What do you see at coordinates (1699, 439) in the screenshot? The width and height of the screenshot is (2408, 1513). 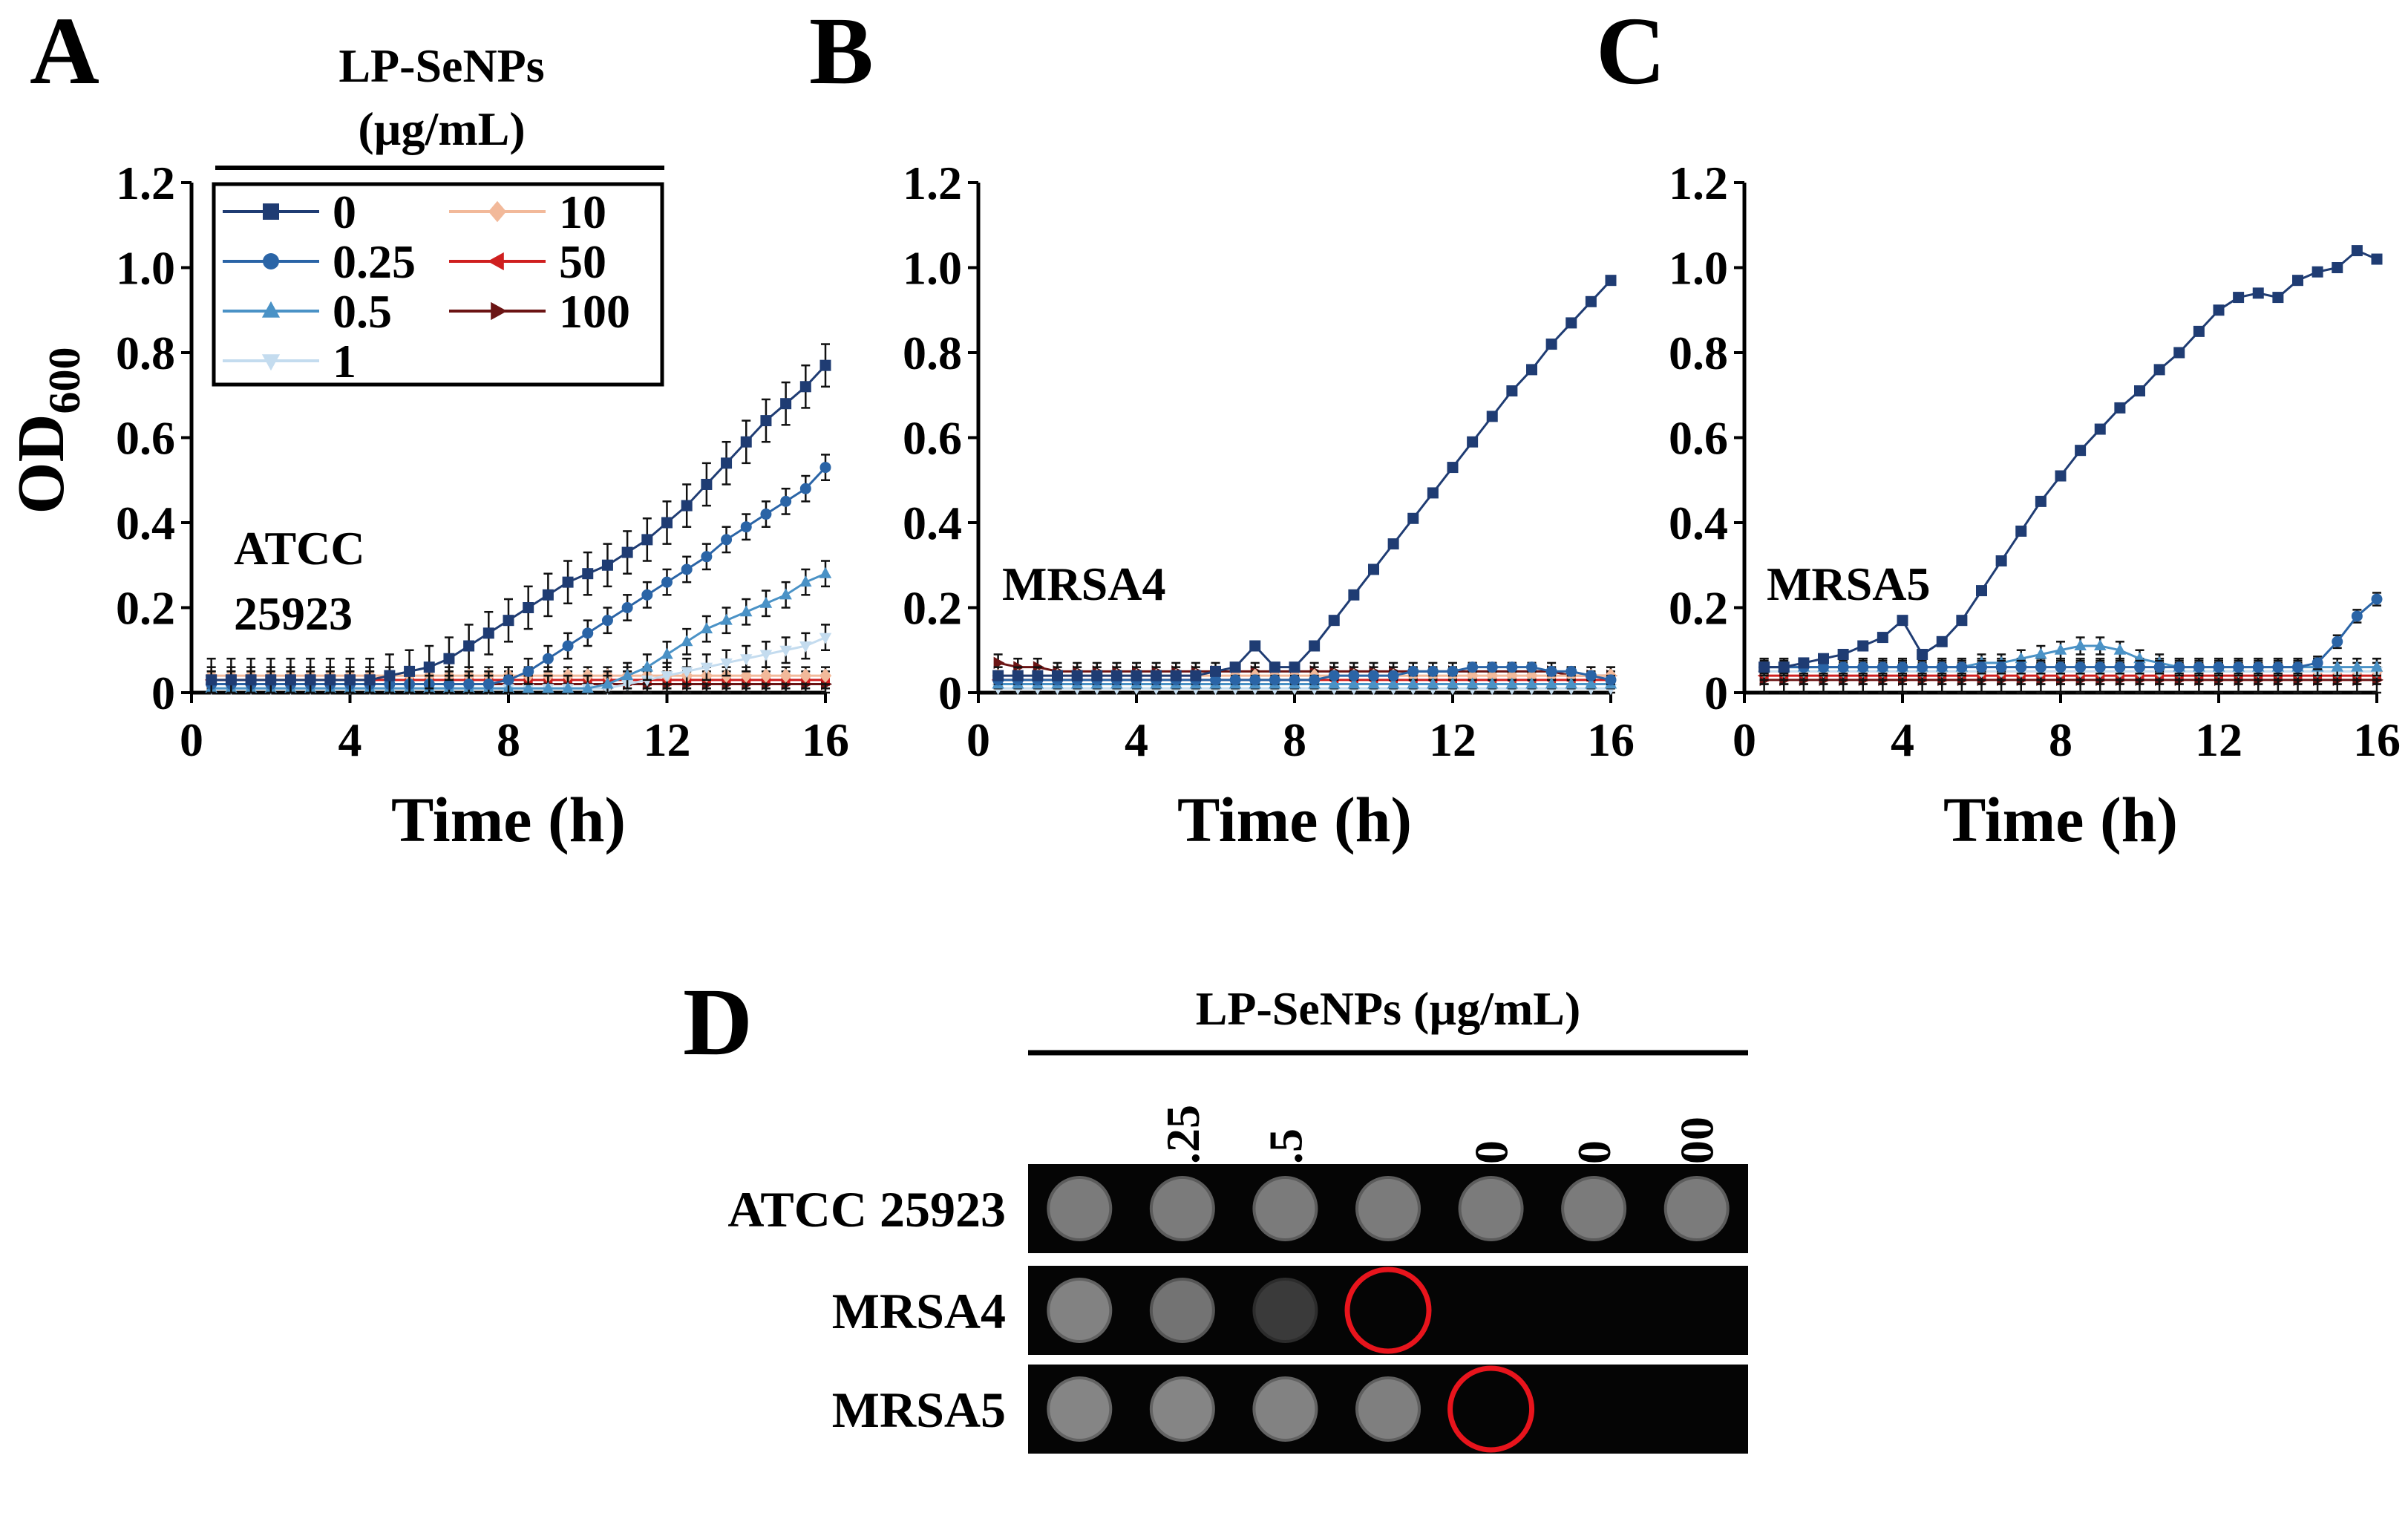 I see `y-tick-label: 0.6` at bounding box center [1699, 439].